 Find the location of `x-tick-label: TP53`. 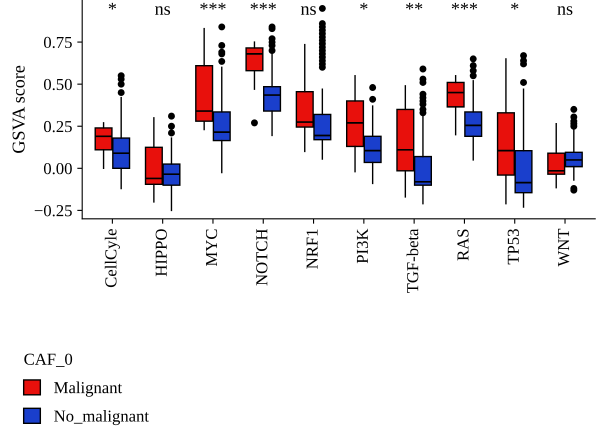

x-tick-label: TP53 is located at coordinates (513, 246).